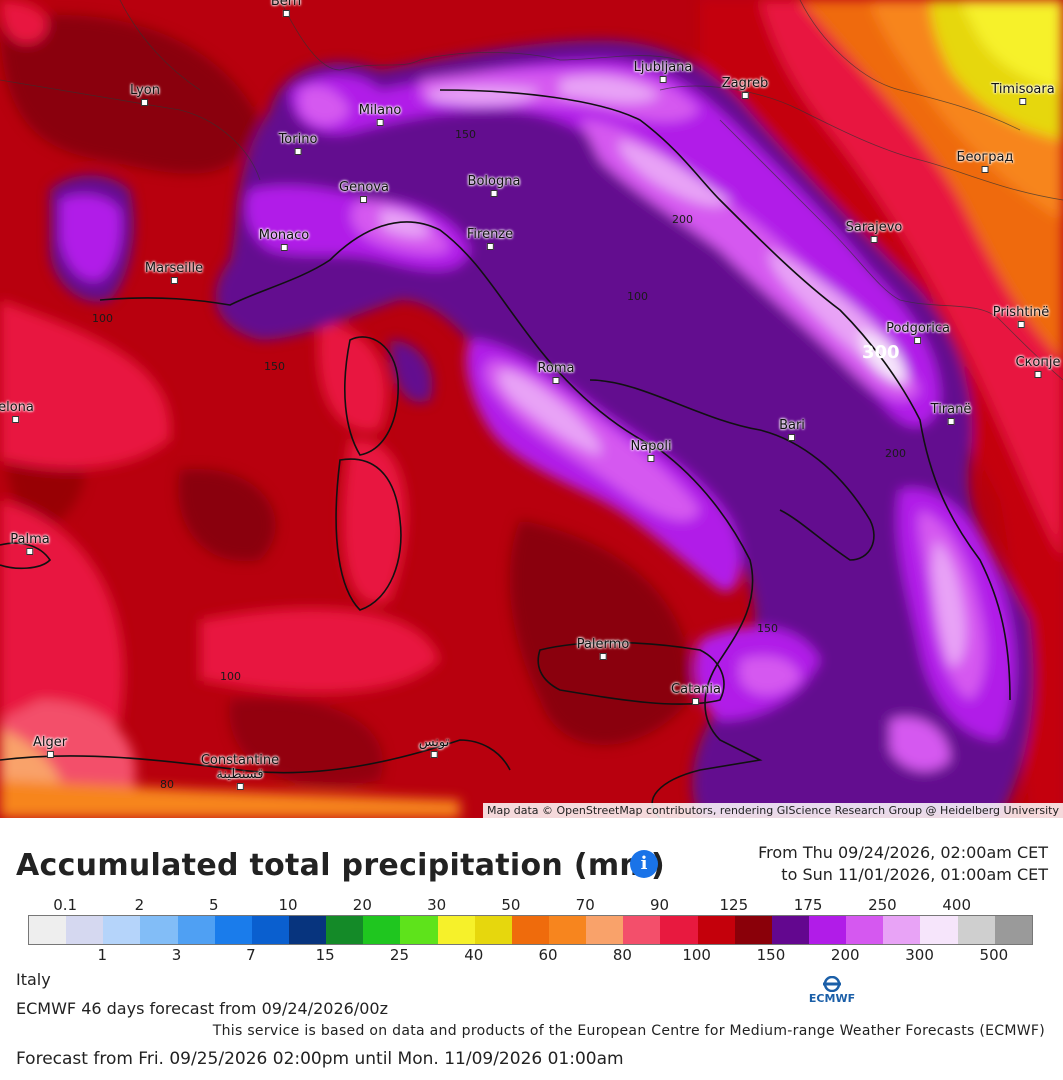 This screenshot has width=1063, height=1080. What do you see at coordinates (1021, 316) in the screenshot?
I see `city-label-prishtine: Prishtinë` at bounding box center [1021, 316].